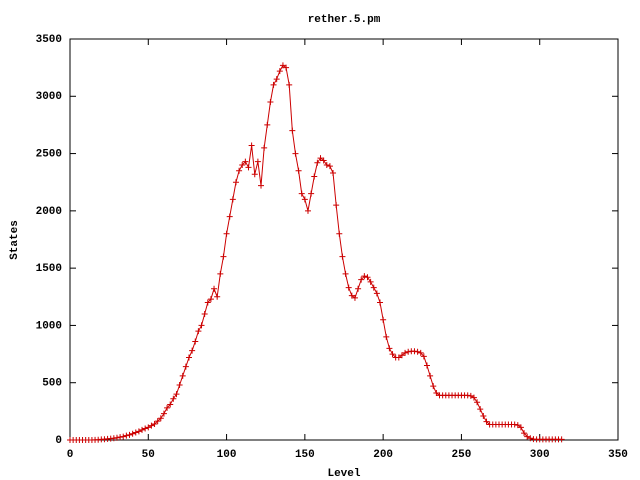 Image resolution: width=640 pixels, height=480 pixels. What do you see at coordinates (58, 441) in the screenshot?
I see `y-tick-label: 0` at bounding box center [58, 441].